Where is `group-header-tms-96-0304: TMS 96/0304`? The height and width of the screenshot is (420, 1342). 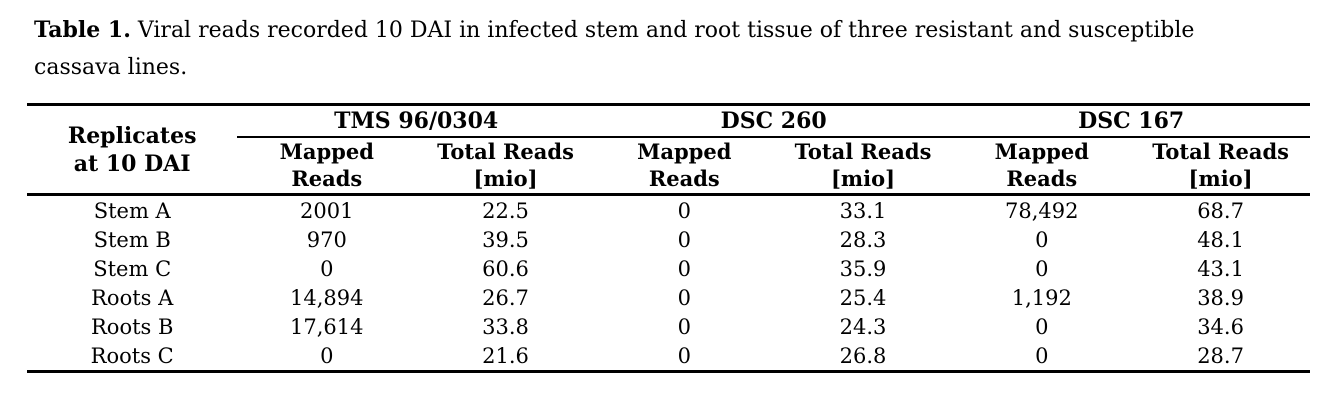 group-header-tms-96-0304: TMS 96/0304 is located at coordinates (416, 121).